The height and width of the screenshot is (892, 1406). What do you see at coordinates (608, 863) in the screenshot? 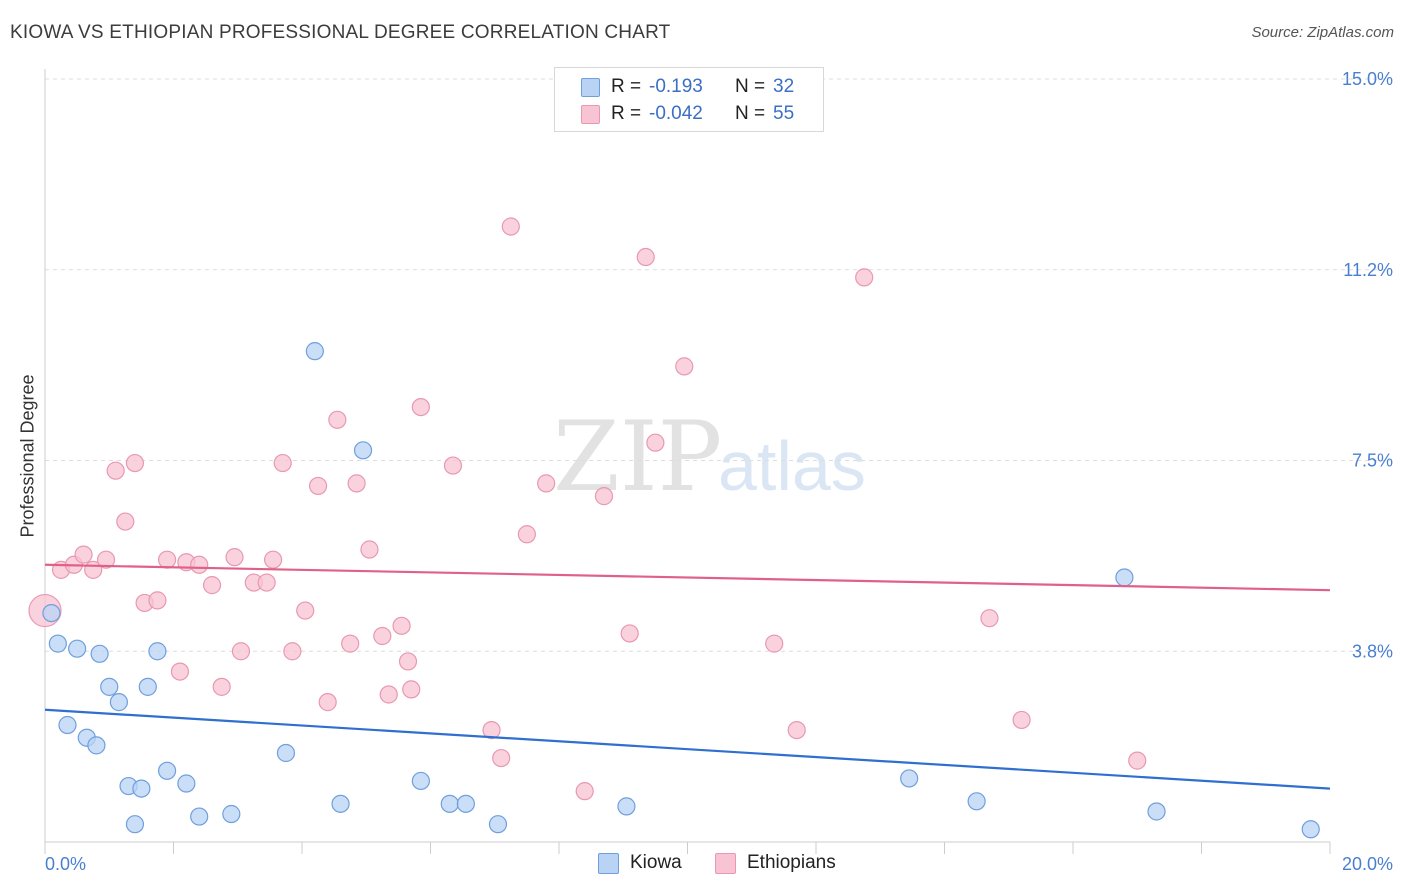
I see `kiowa-legend-swatch` at bounding box center [608, 863].